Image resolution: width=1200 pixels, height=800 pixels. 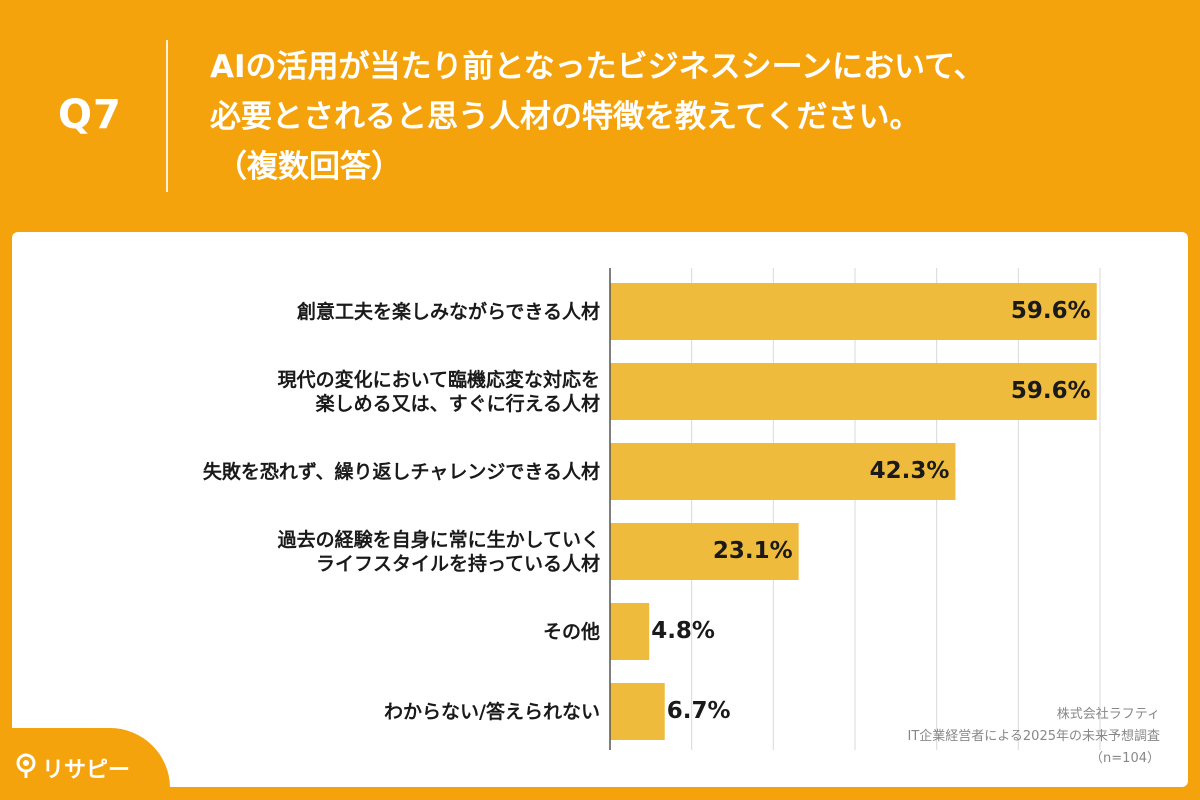 What do you see at coordinates (683, 630) in the screenshot?
I see `data-label: 4.8%` at bounding box center [683, 630].